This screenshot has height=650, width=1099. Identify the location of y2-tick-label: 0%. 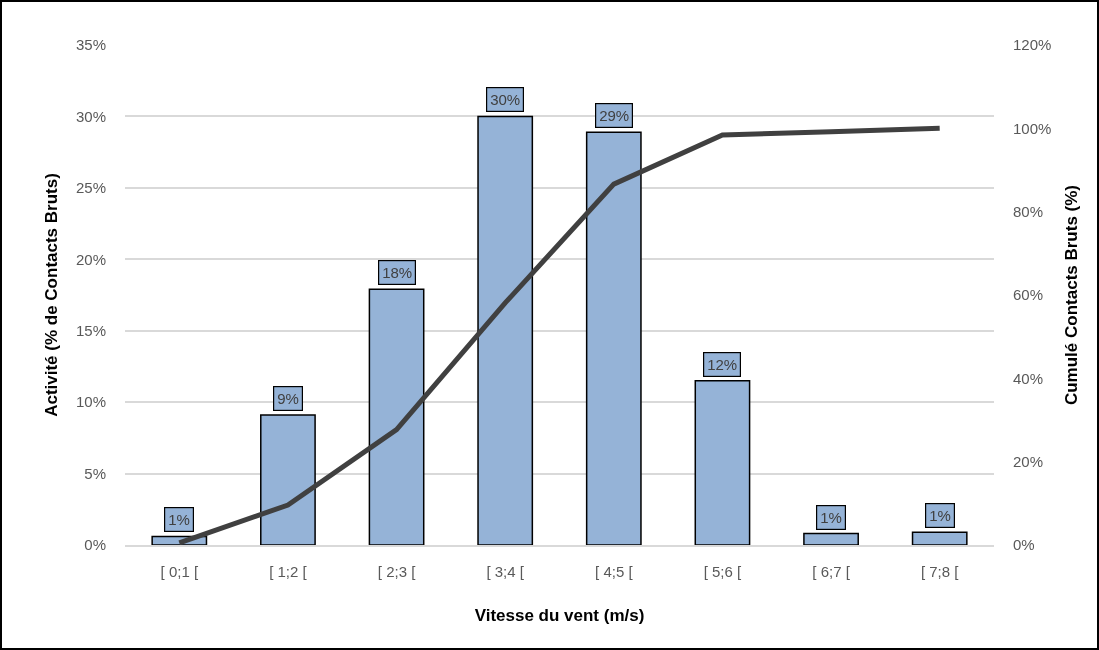
(1024, 545).